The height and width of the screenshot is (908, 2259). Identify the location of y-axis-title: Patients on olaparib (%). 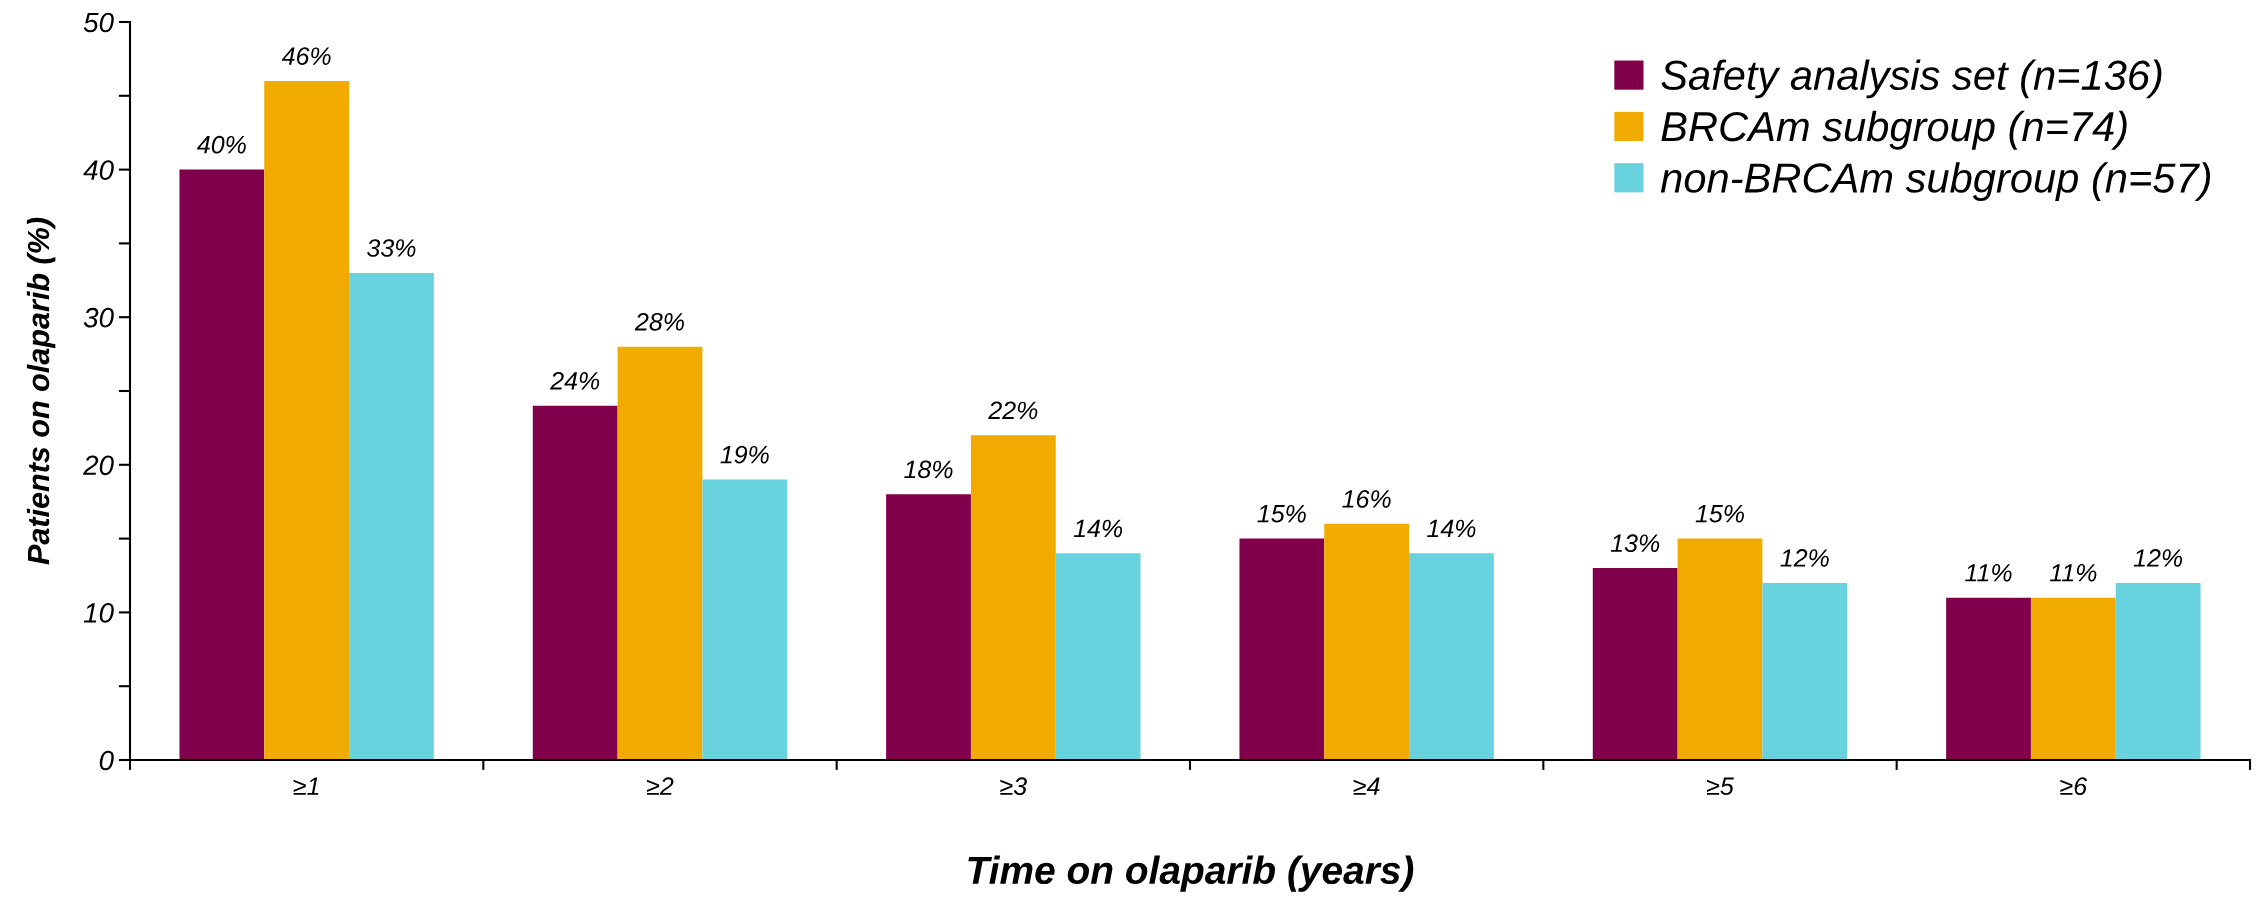
(41, 391).